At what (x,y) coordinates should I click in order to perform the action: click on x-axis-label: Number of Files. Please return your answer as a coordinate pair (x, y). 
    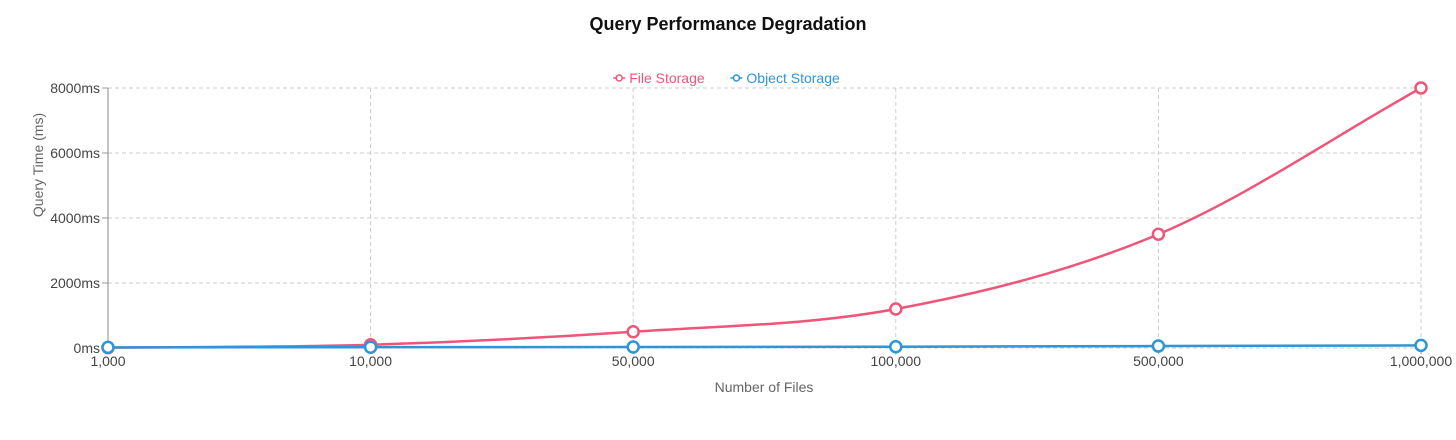
    Looking at the image, I should click on (764, 387).